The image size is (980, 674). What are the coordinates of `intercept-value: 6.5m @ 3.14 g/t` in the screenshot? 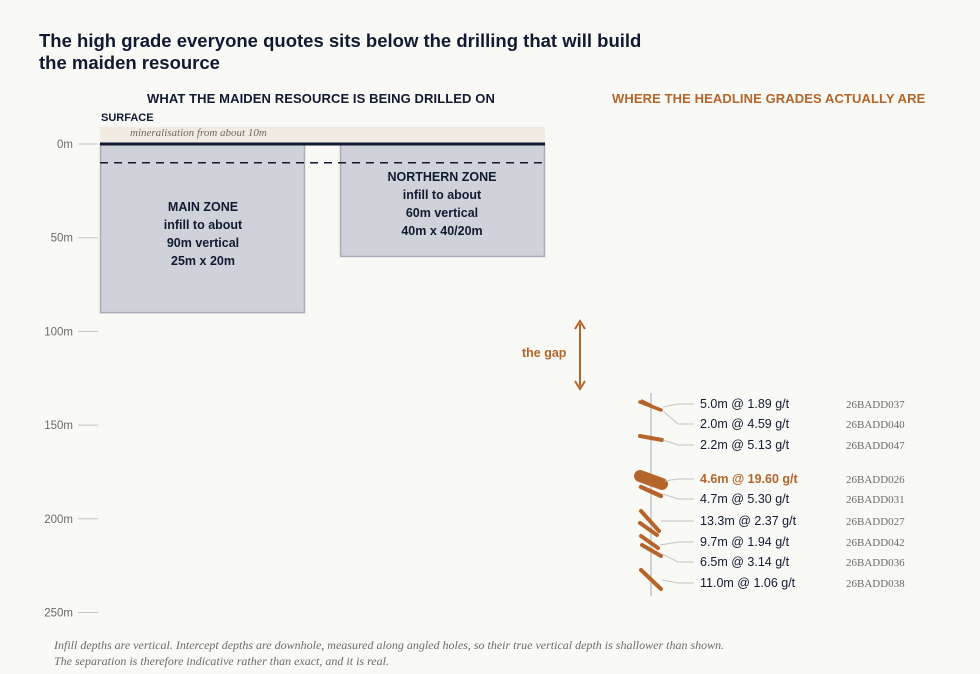 It's located at (745, 562).